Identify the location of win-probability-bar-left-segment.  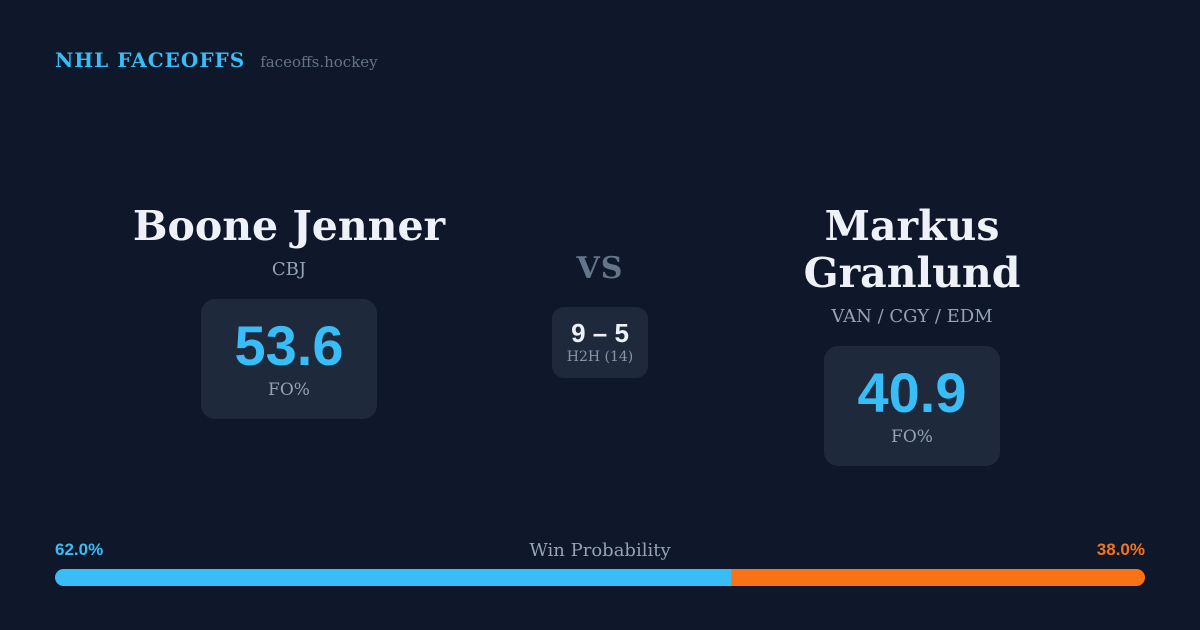
(393, 577).